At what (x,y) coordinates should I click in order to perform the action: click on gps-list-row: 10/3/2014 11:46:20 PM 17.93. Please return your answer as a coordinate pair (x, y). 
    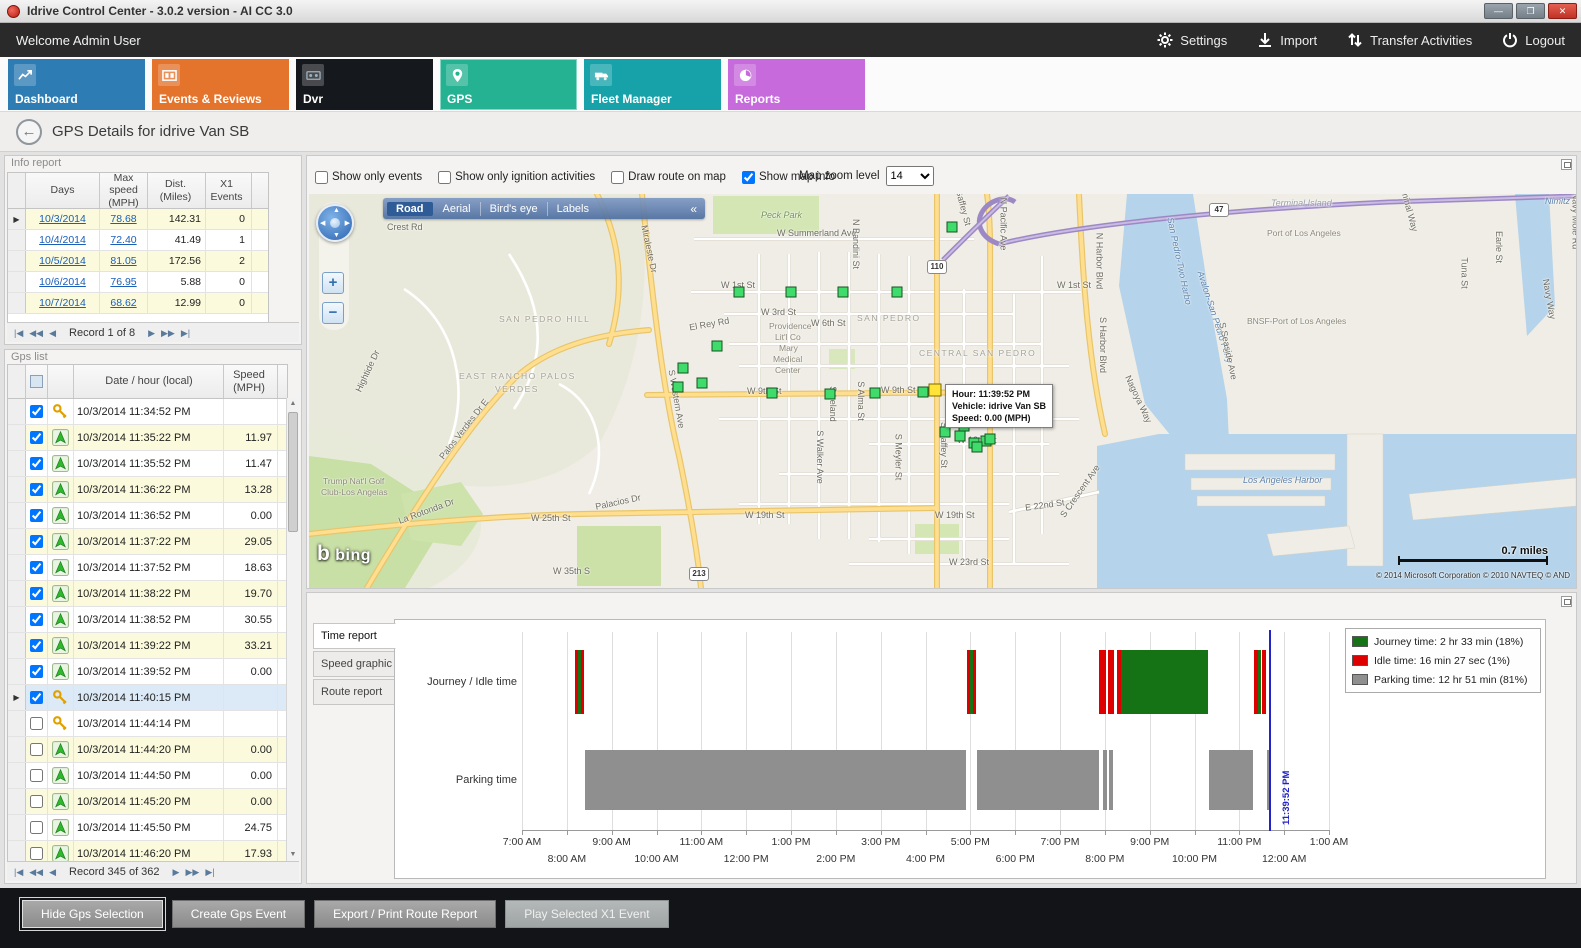
    Looking at the image, I should click on (147, 851).